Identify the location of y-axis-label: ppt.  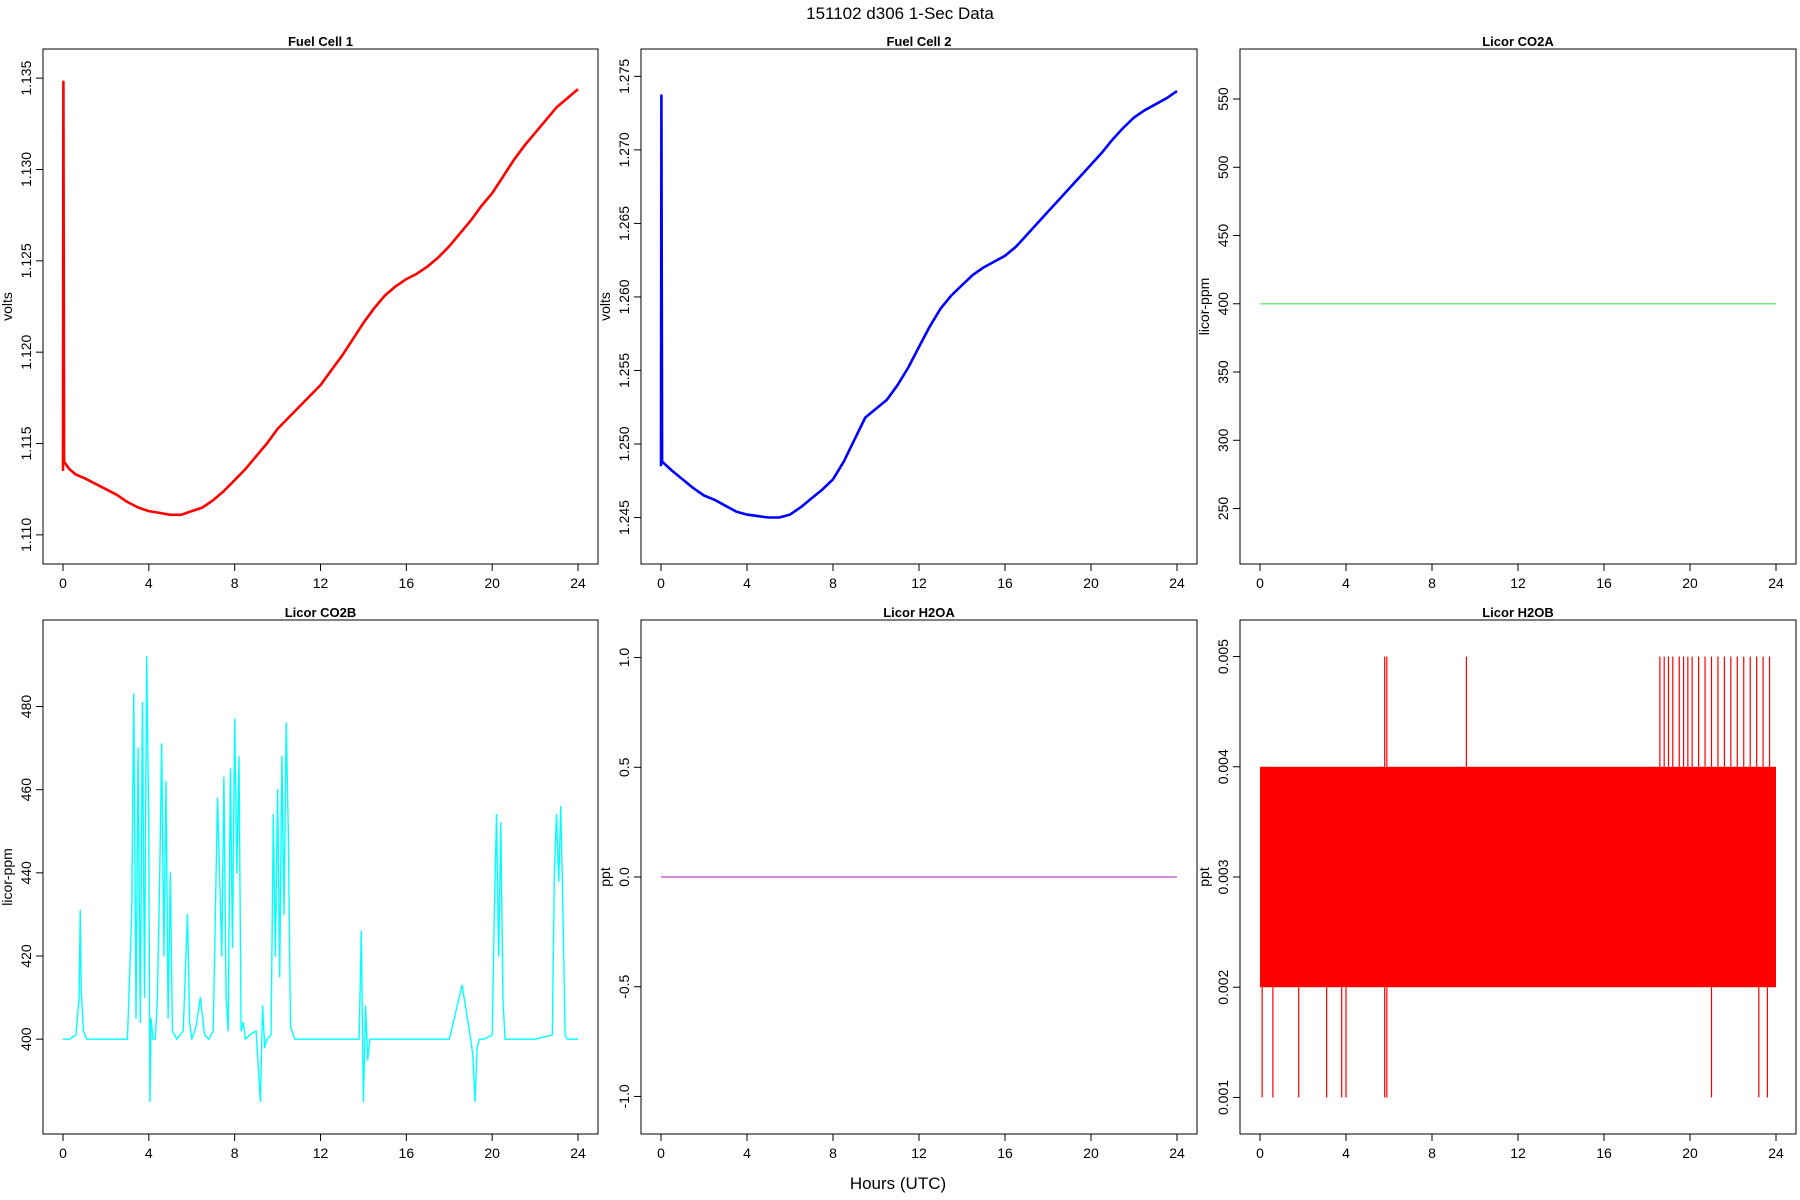
(1204, 877).